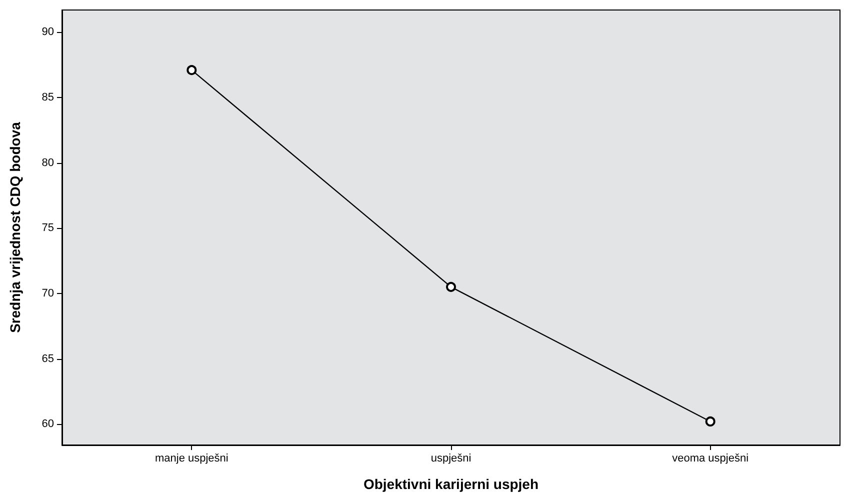 The image size is (844, 496). What do you see at coordinates (15, 227) in the screenshot?
I see `y-axis-title: Srednja vrijednost CDQ bodova` at bounding box center [15, 227].